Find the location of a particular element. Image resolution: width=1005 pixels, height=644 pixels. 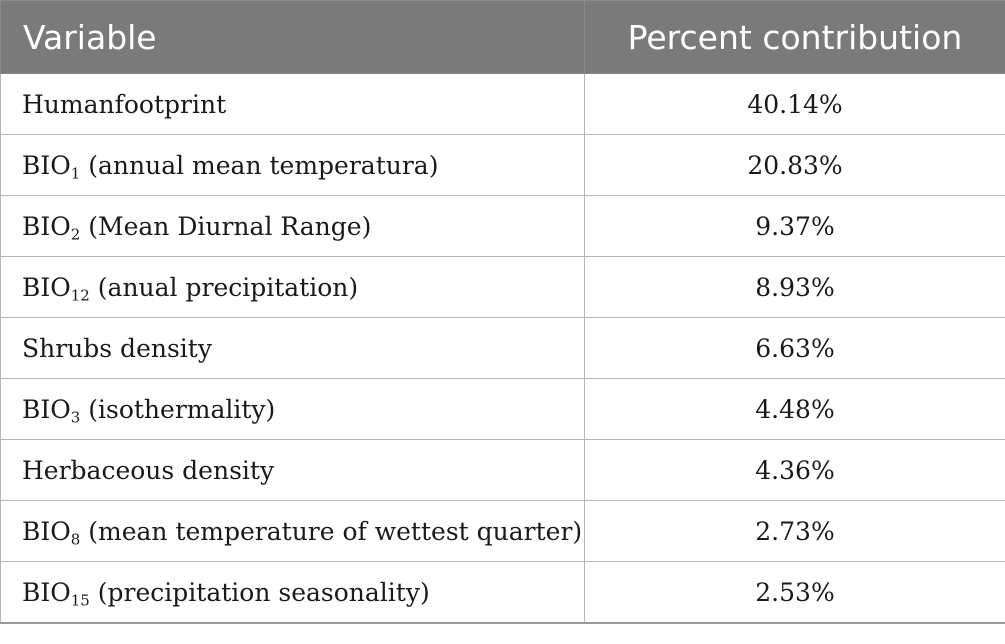

table-row: BIO12 (anual precipitation) 8.93% is located at coordinates (502, 287).